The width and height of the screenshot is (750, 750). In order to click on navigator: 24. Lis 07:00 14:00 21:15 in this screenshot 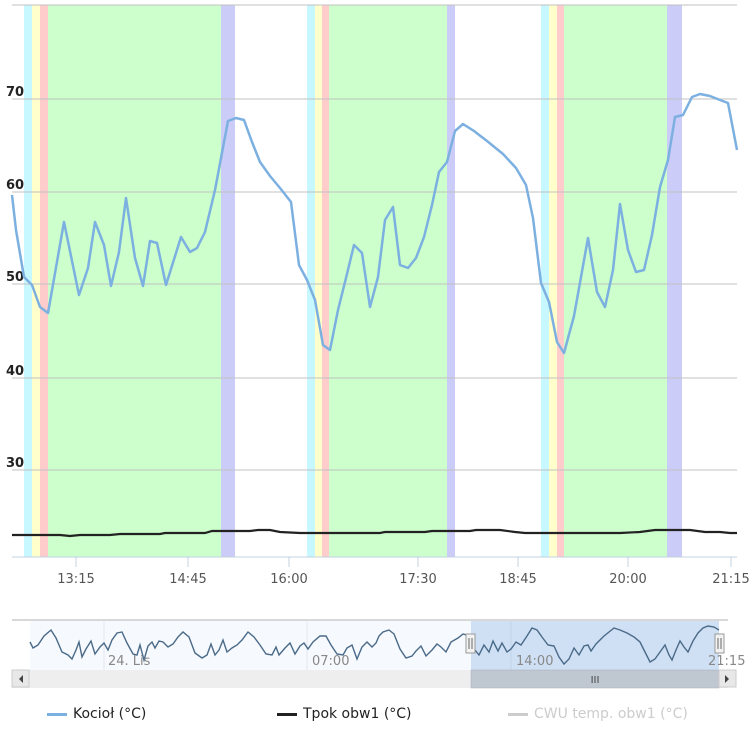, I will do `click(378, 644)`.